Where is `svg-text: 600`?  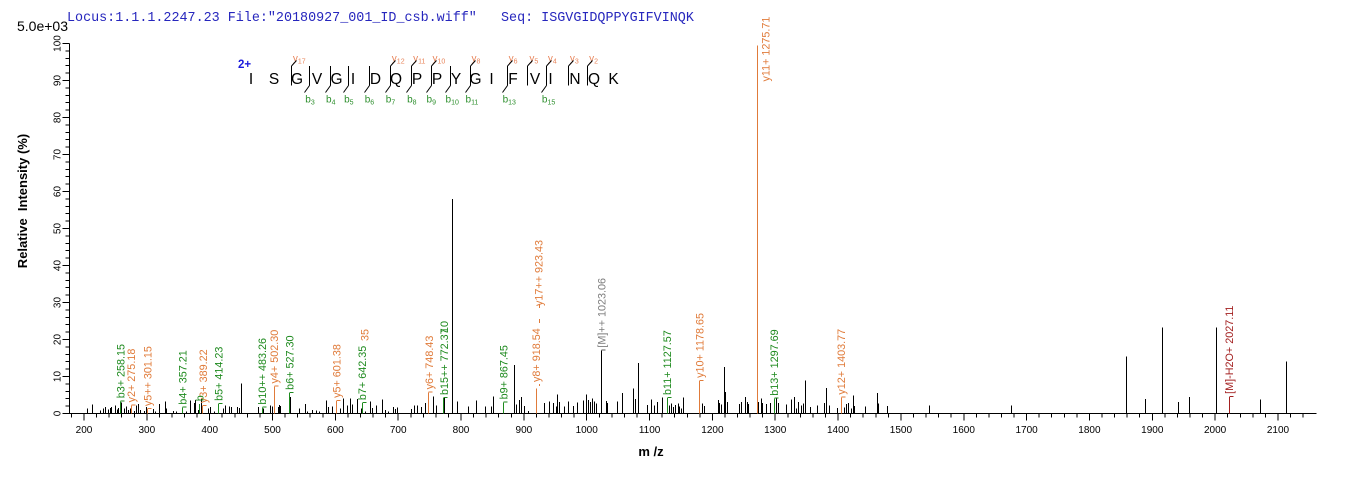 svg-text: 600 is located at coordinates (335, 430).